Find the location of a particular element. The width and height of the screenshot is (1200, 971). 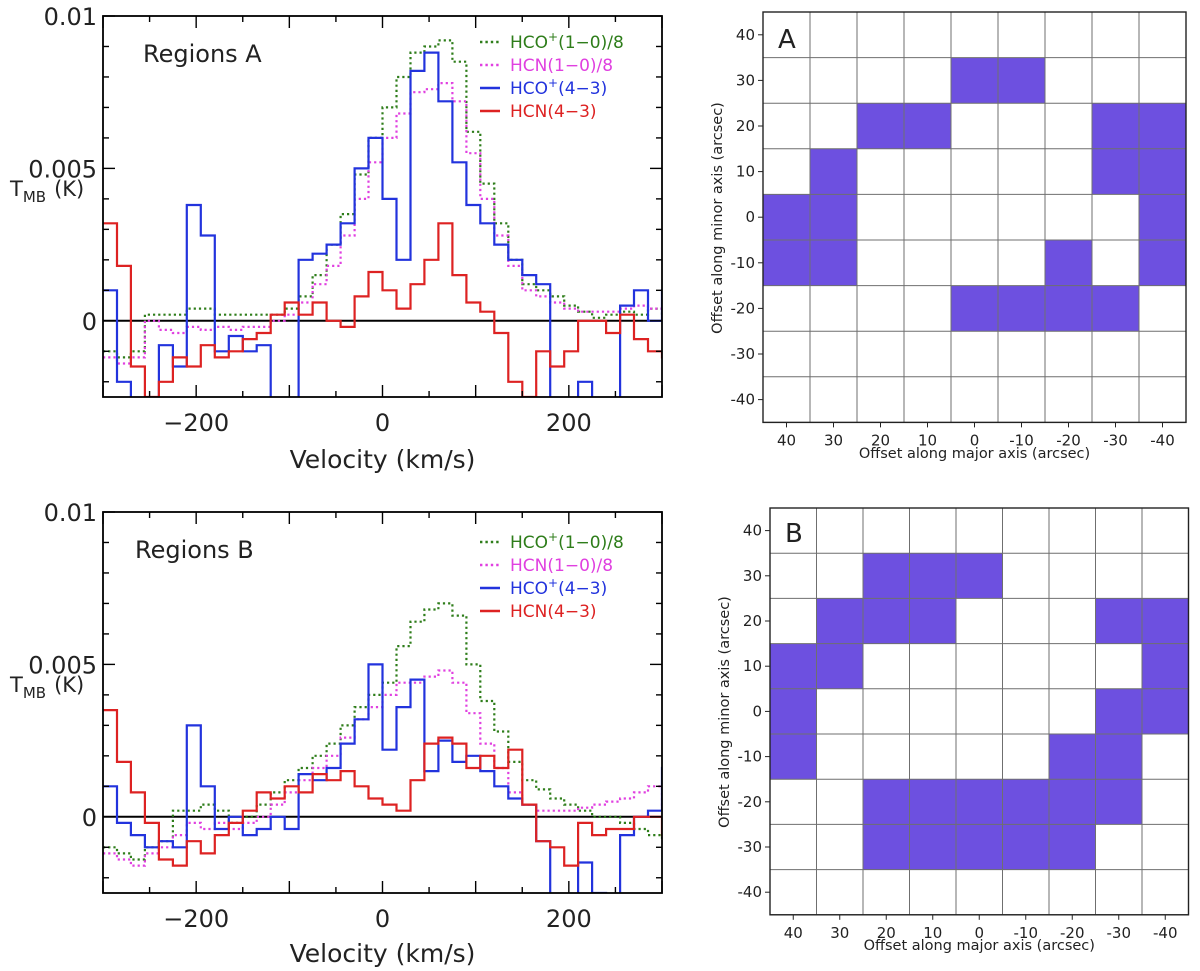

y-axis-label-unit: (K) is located at coordinates (69, 189).